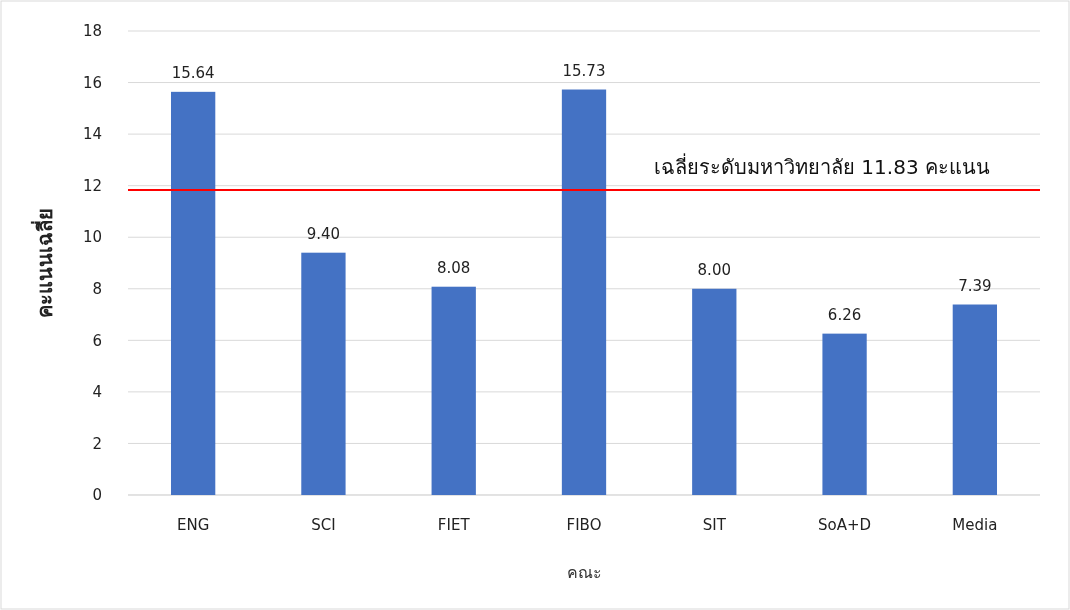 The width and height of the screenshot is (1070, 610). What do you see at coordinates (92, 31) in the screenshot?
I see `y-tick-label: 18` at bounding box center [92, 31].